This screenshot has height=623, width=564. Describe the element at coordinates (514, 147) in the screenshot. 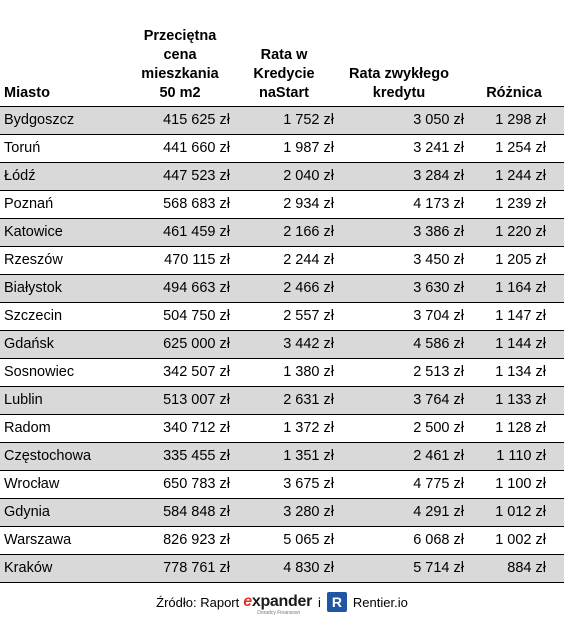

I see `difference-cell: 1 254 zł` at that location.